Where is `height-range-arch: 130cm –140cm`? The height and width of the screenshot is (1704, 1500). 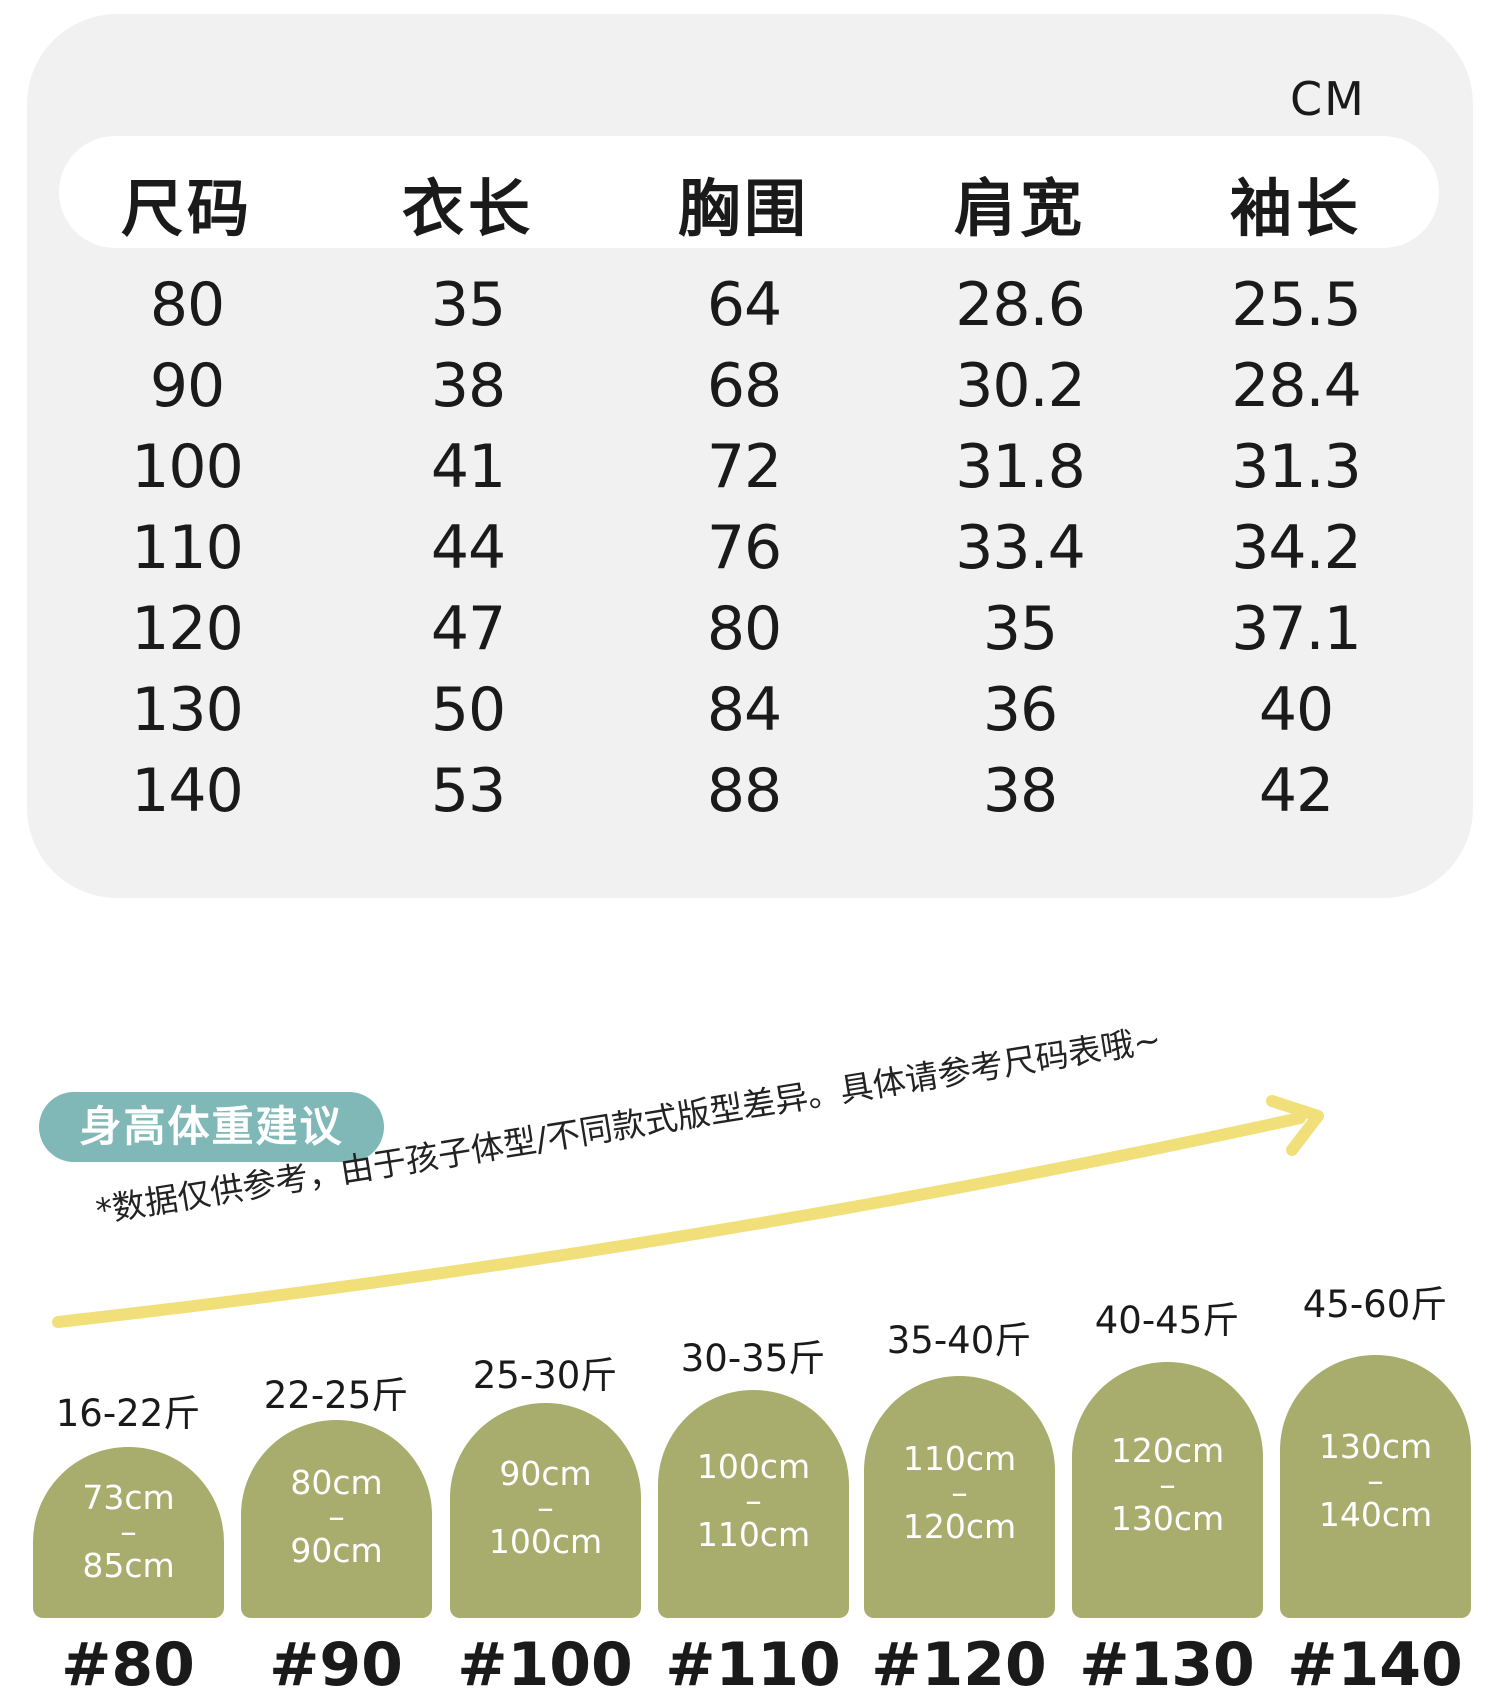
height-range-arch: 130cm –140cm is located at coordinates (1375, 1486).